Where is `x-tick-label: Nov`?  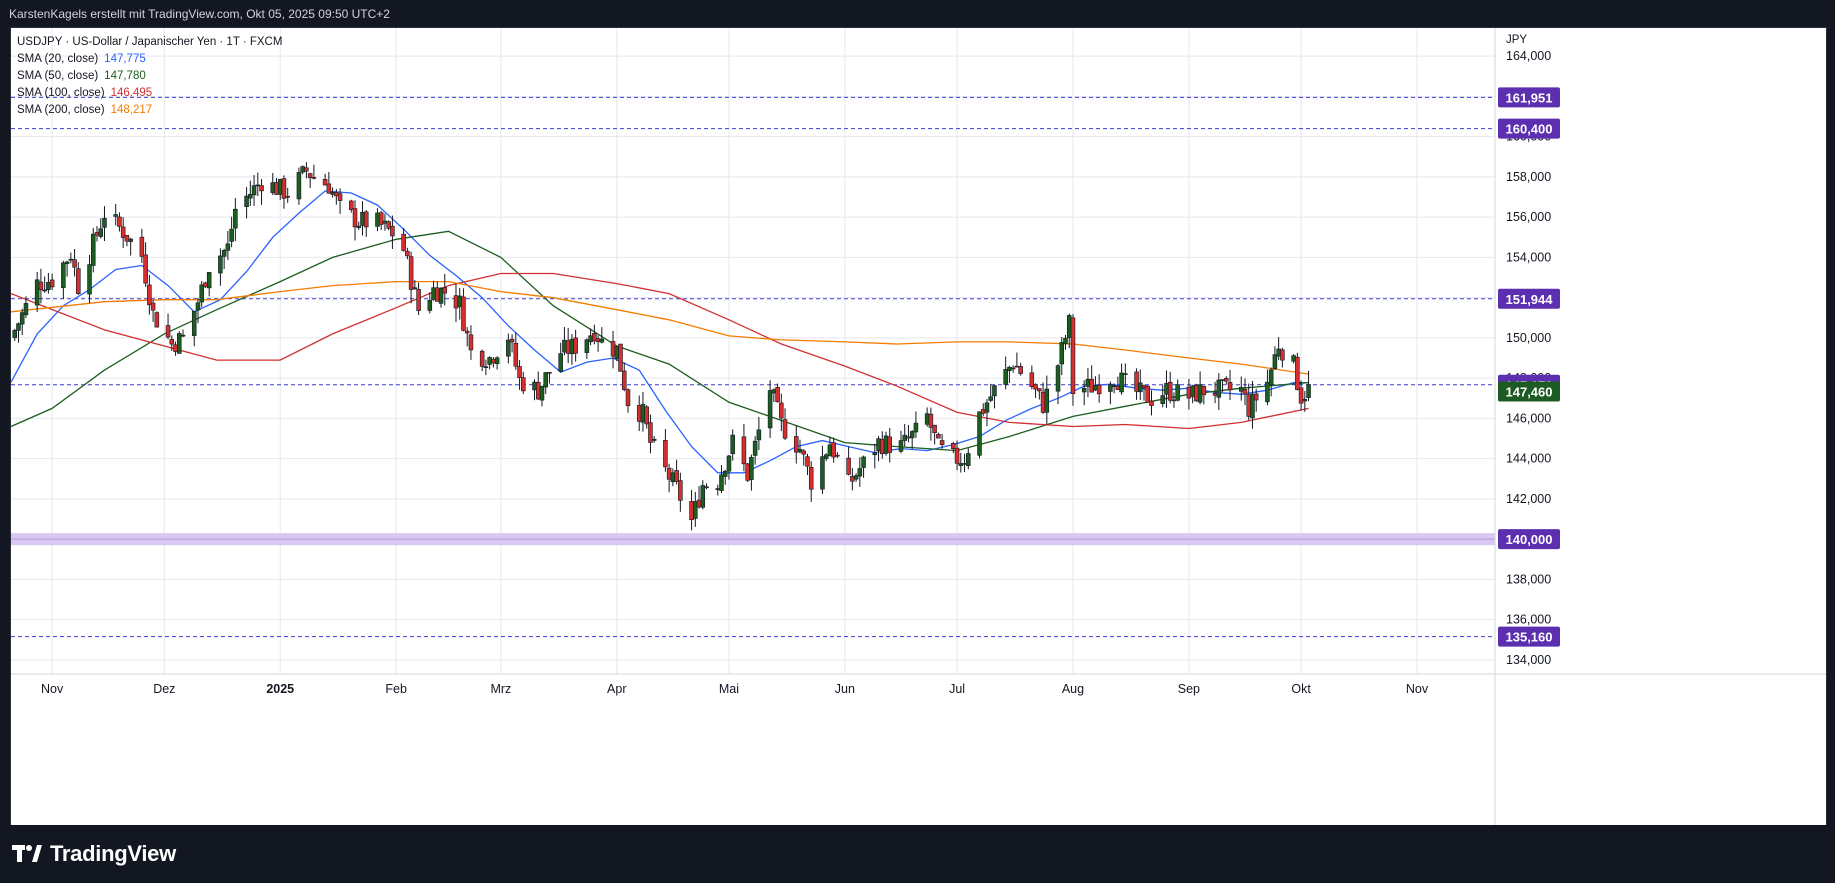
x-tick-label: Nov is located at coordinates (1417, 689).